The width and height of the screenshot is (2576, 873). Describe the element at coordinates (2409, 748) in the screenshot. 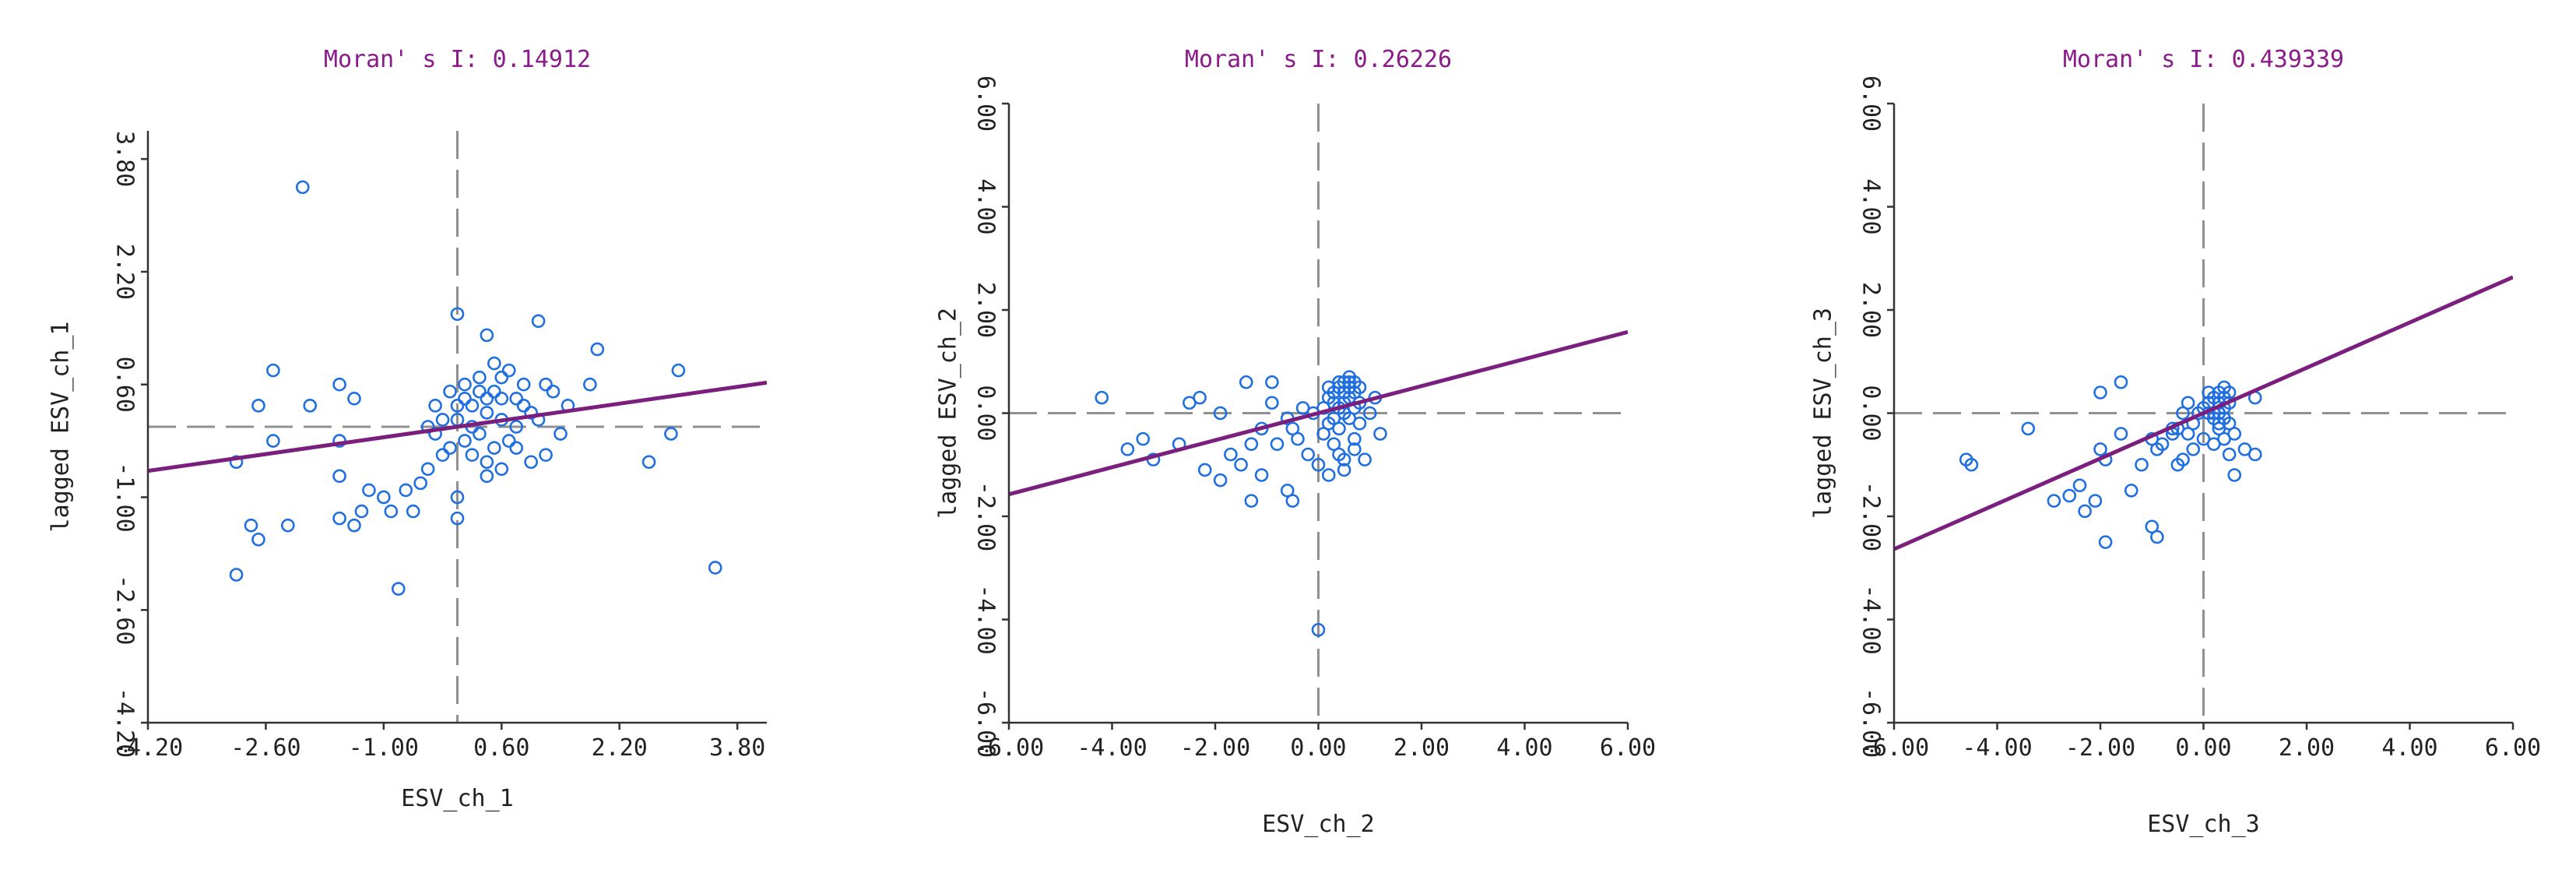

I see `x-tick-label: 4.00` at that location.